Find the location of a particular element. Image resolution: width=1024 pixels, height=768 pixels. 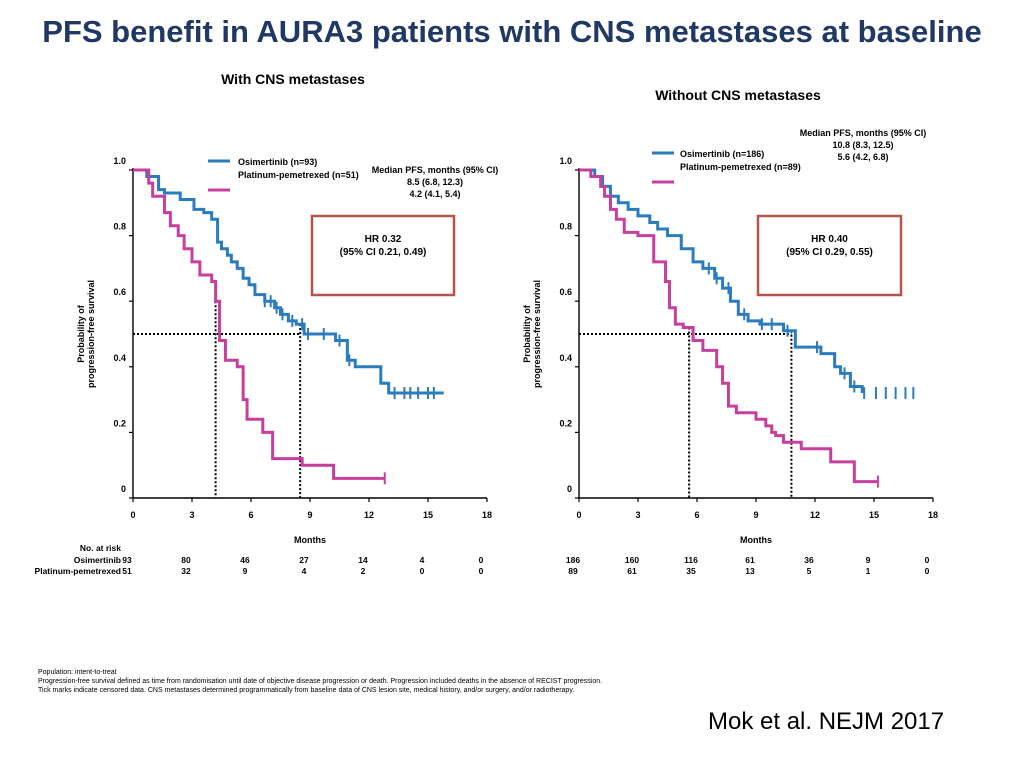

risk-value: 51 is located at coordinates (127, 571).